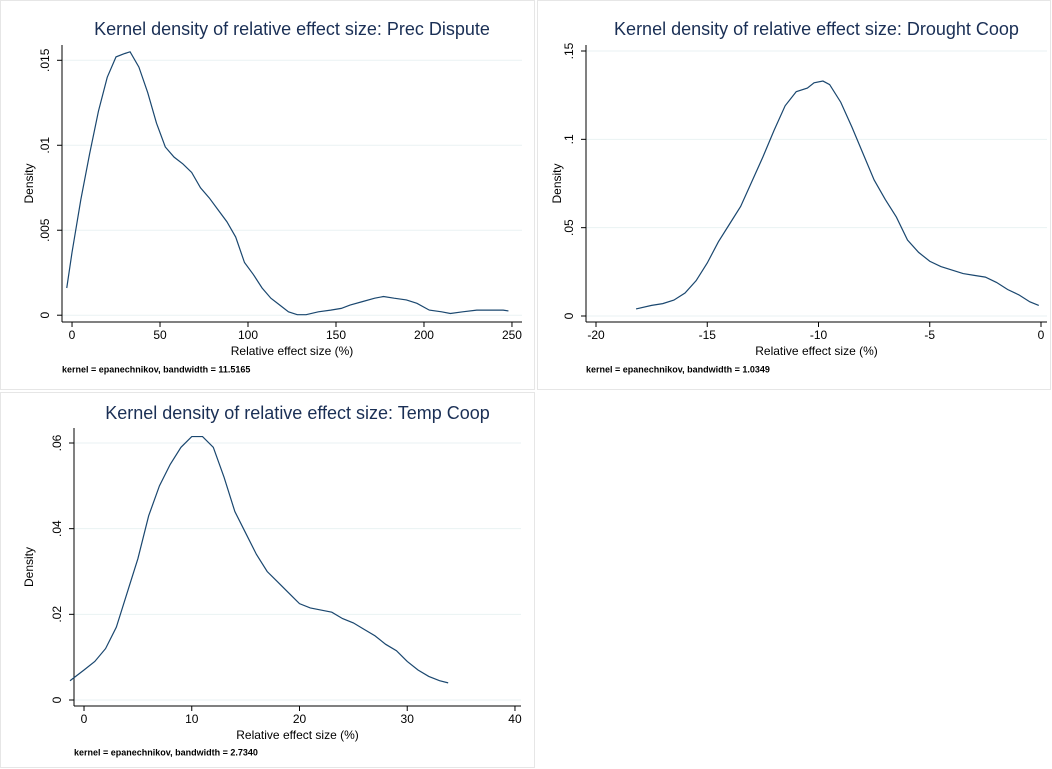 The height and width of the screenshot is (769, 1052). I want to click on x-tick-label: 10, so click(192, 719).